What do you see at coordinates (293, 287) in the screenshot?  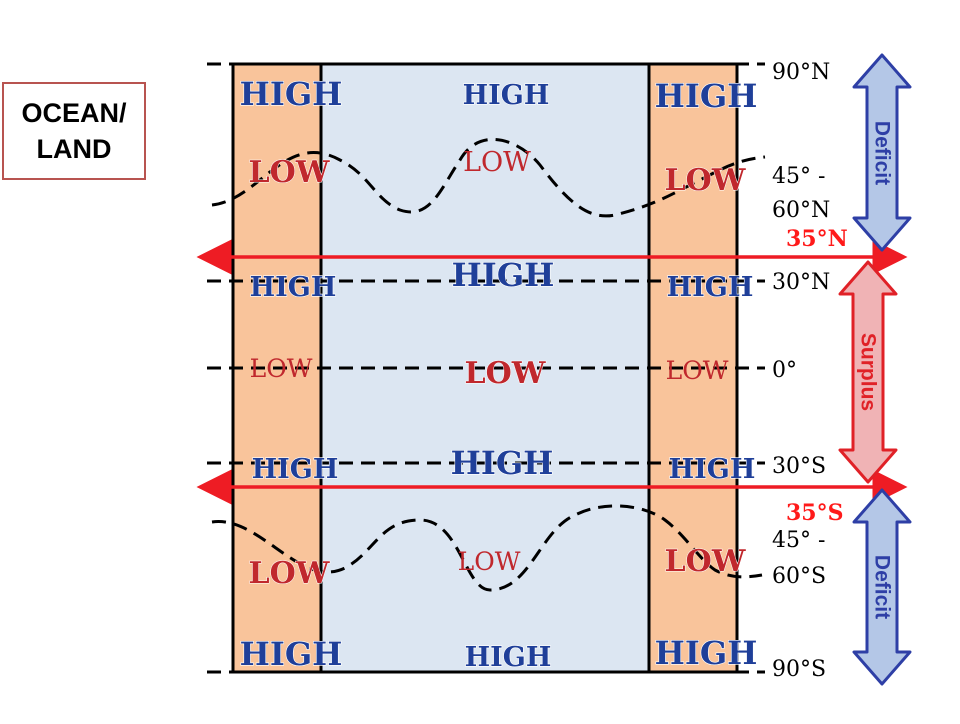 I see `high-30n-left: HIGH` at bounding box center [293, 287].